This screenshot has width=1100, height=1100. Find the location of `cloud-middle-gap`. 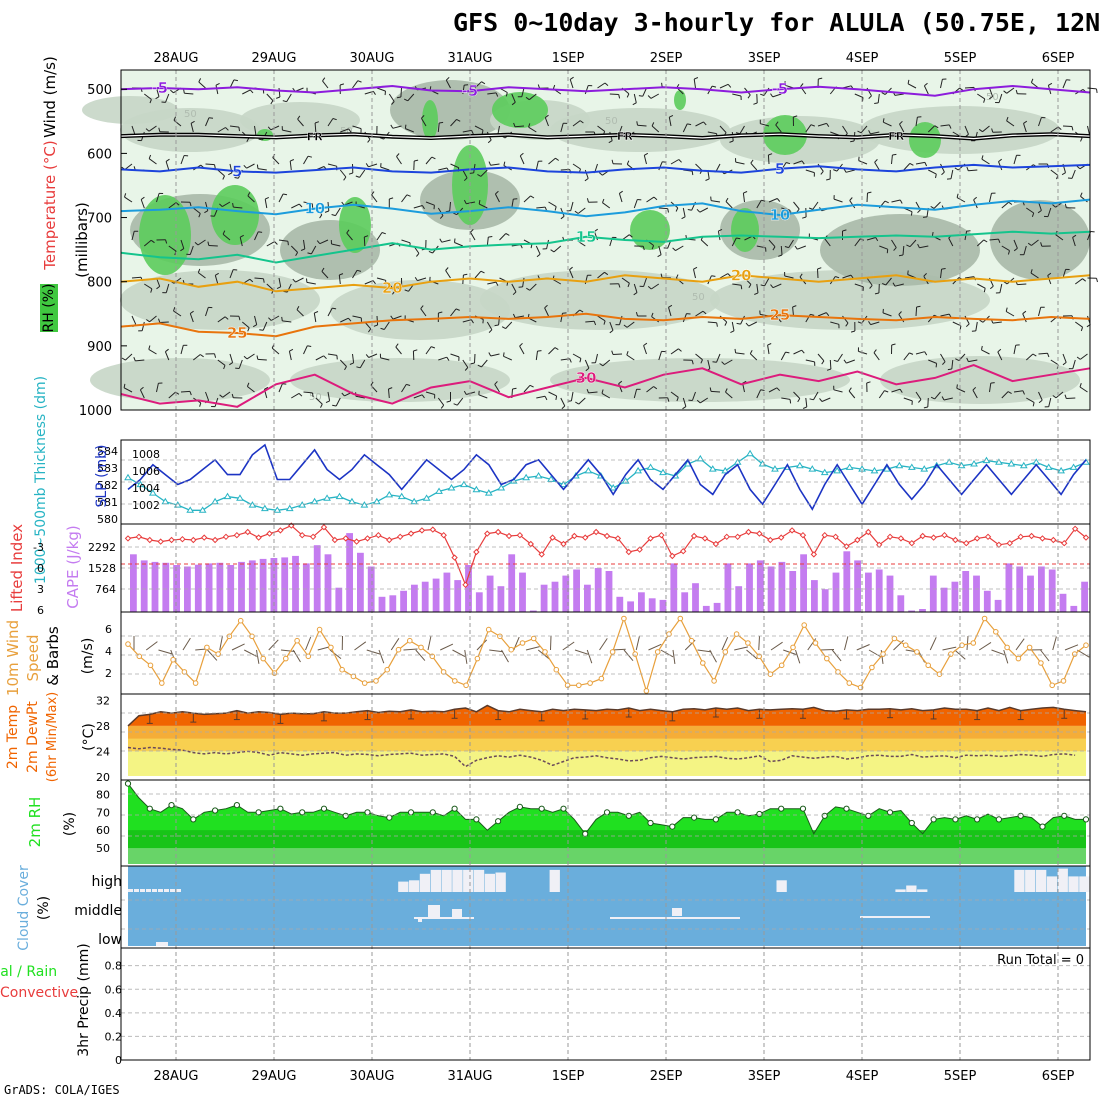

cloud-middle-gap is located at coordinates (434, 912).